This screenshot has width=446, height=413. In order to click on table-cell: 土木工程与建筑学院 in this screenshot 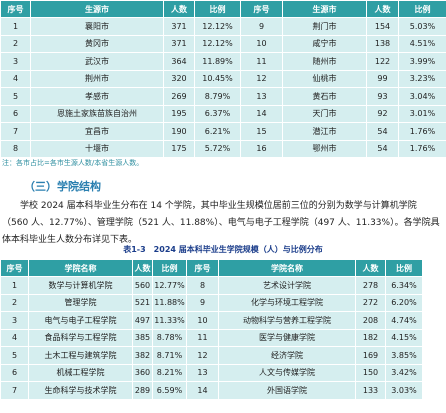, I will do `click(80, 355)`.